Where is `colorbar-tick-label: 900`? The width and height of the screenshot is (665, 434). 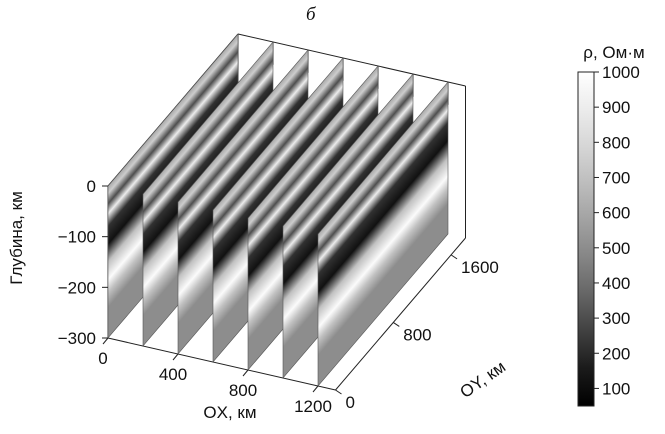
colorbar-tick-label: 900 is located at coordinates (616, 107).